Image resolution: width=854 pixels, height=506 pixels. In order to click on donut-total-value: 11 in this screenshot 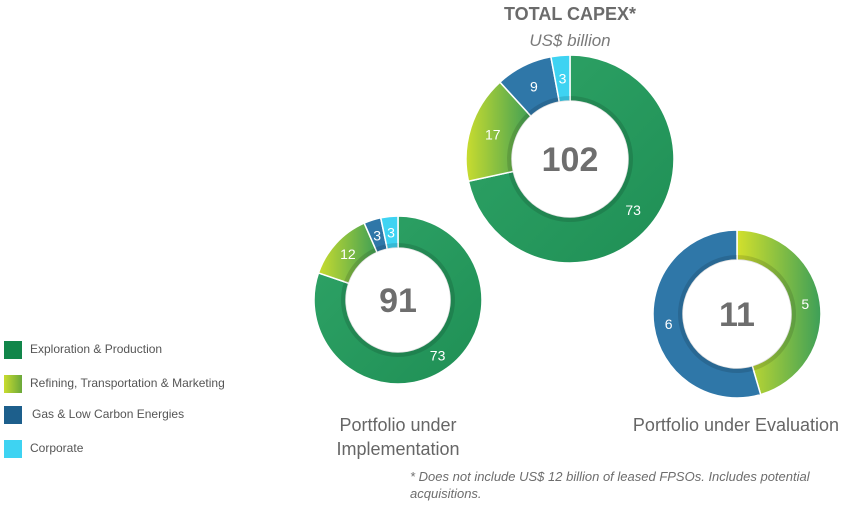, I will do `click(737, 315)`.